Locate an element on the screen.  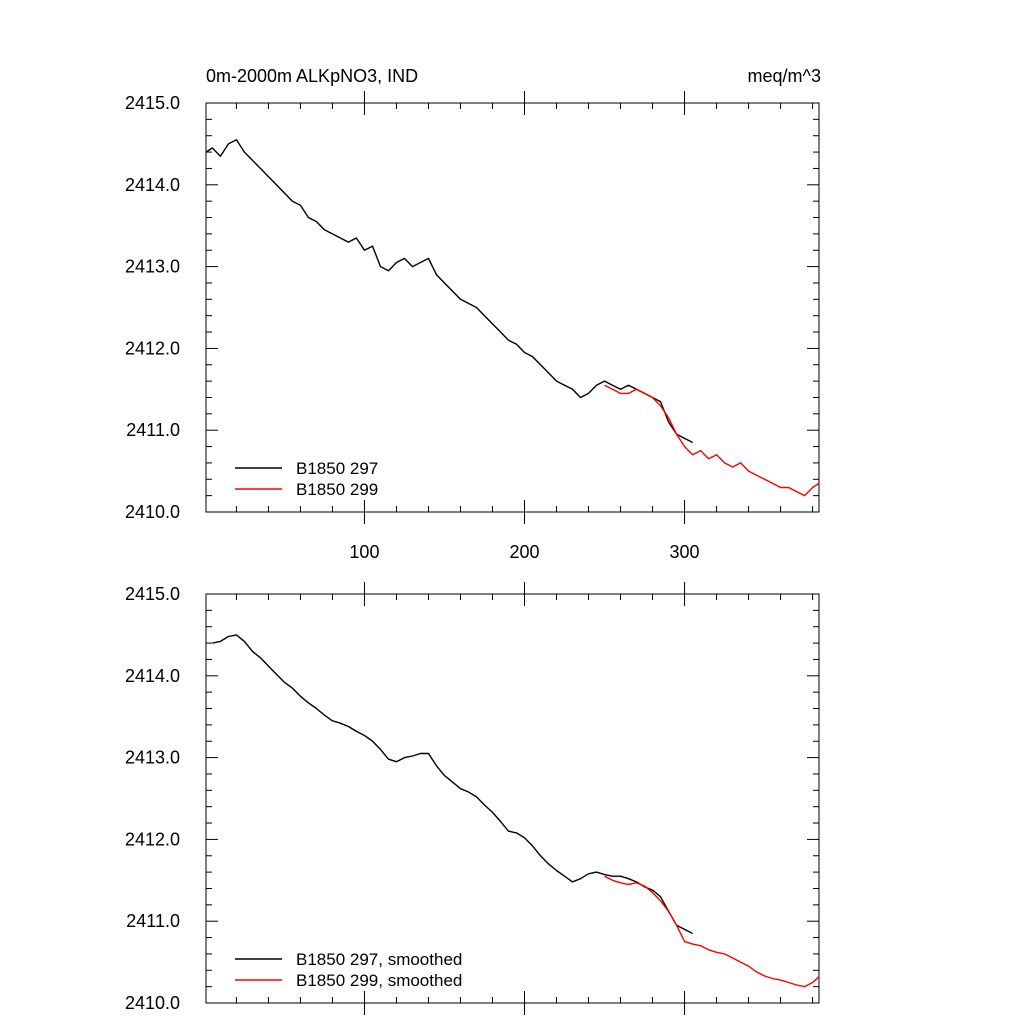
chart-title: 0m-2000m ALKpNO3, IND is located at coordinates (312, 76).